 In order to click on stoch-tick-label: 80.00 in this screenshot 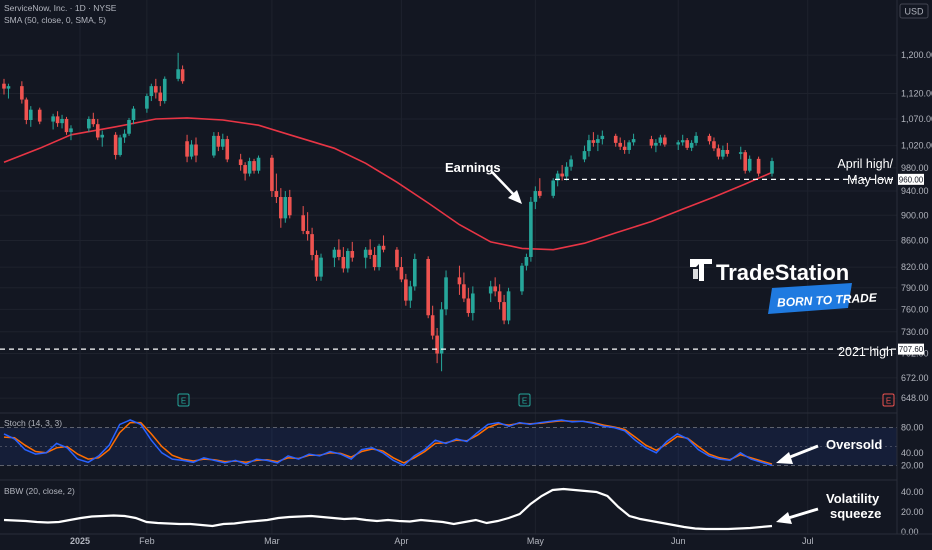, I will do `click(912, 428)`.